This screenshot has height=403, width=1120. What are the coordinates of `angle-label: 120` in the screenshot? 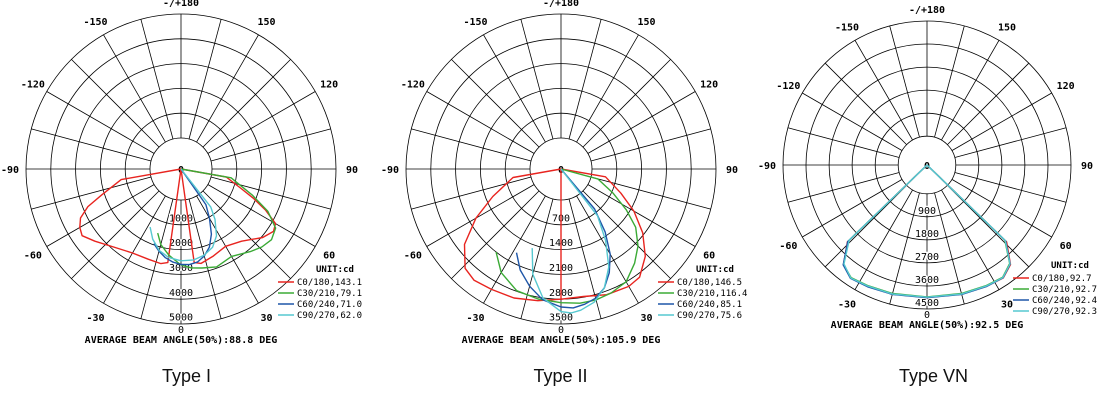 It's located at (329, 85).